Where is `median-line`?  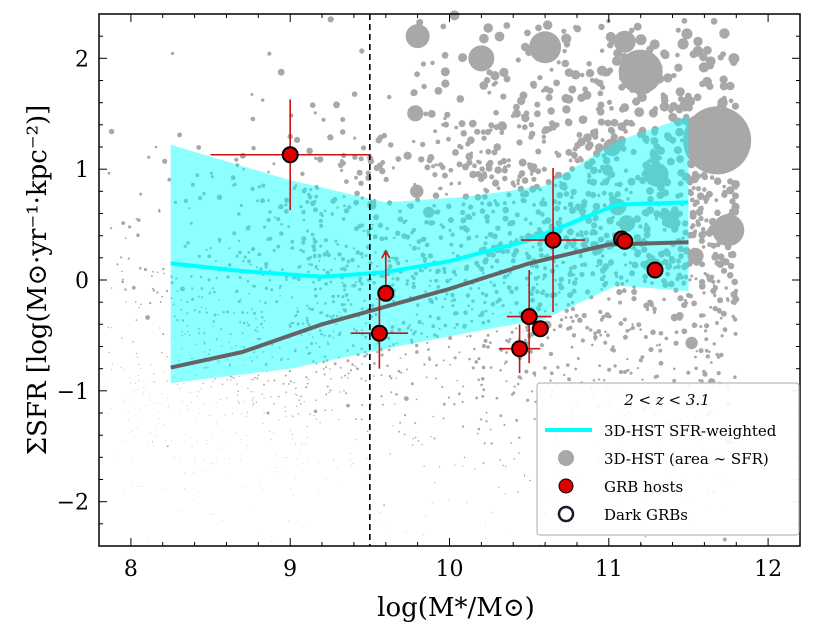
median-line is located at coordinates (429, 305).